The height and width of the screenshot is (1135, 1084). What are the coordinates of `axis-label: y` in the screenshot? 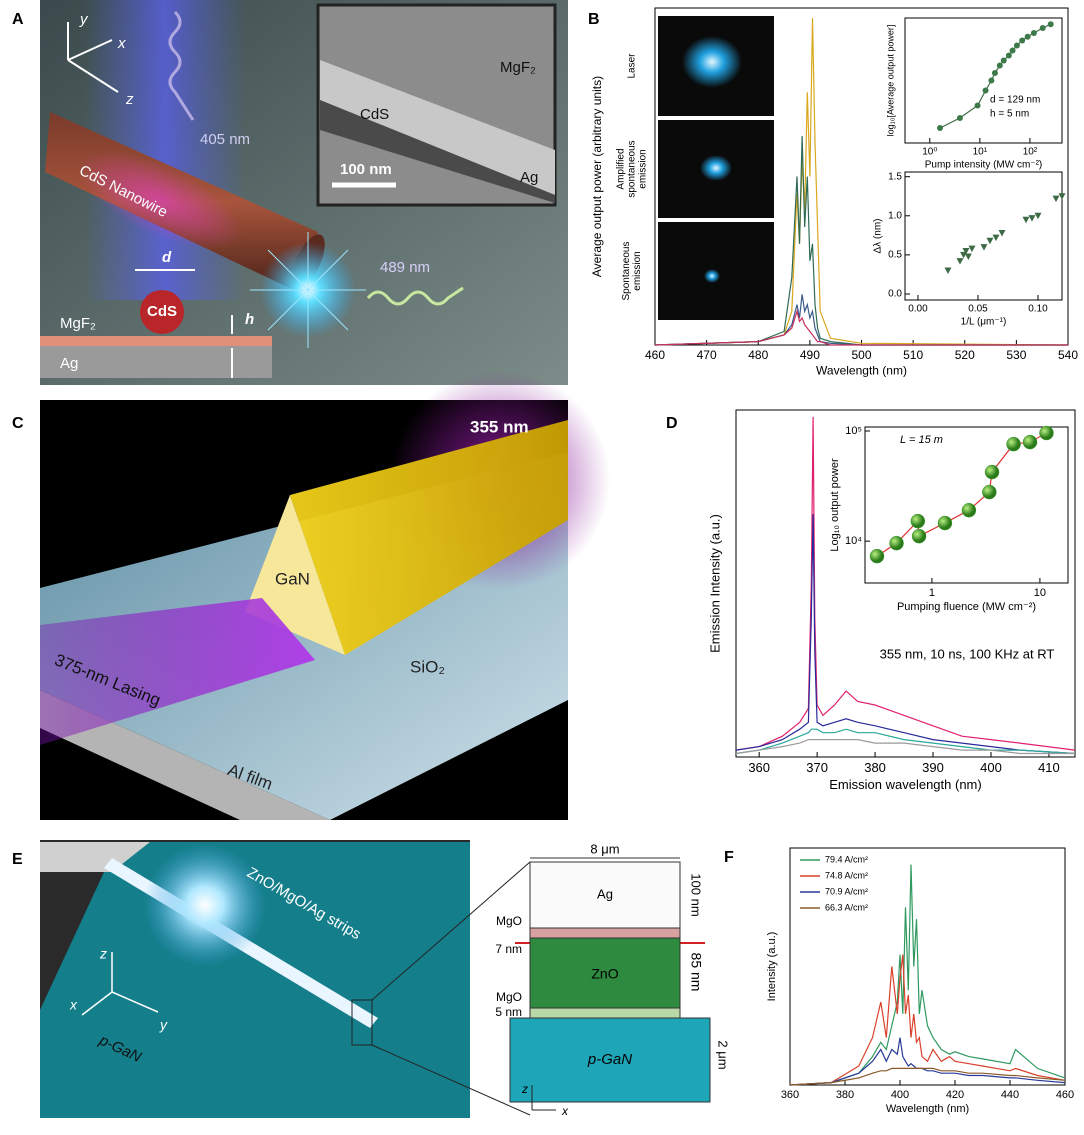 It's located at (163, 1025).